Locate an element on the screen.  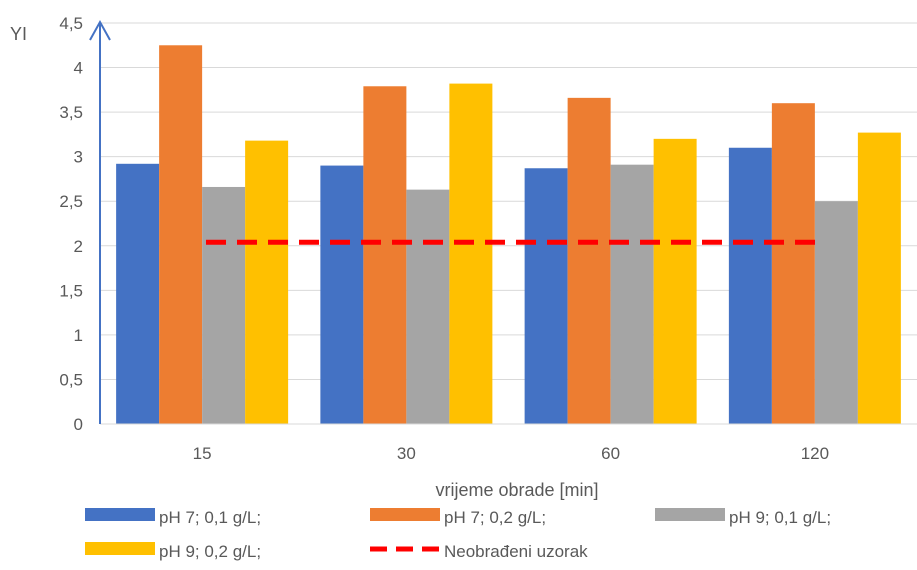
x-tick-labels: 15 30 60 120 is located at coordinates (511, 453).